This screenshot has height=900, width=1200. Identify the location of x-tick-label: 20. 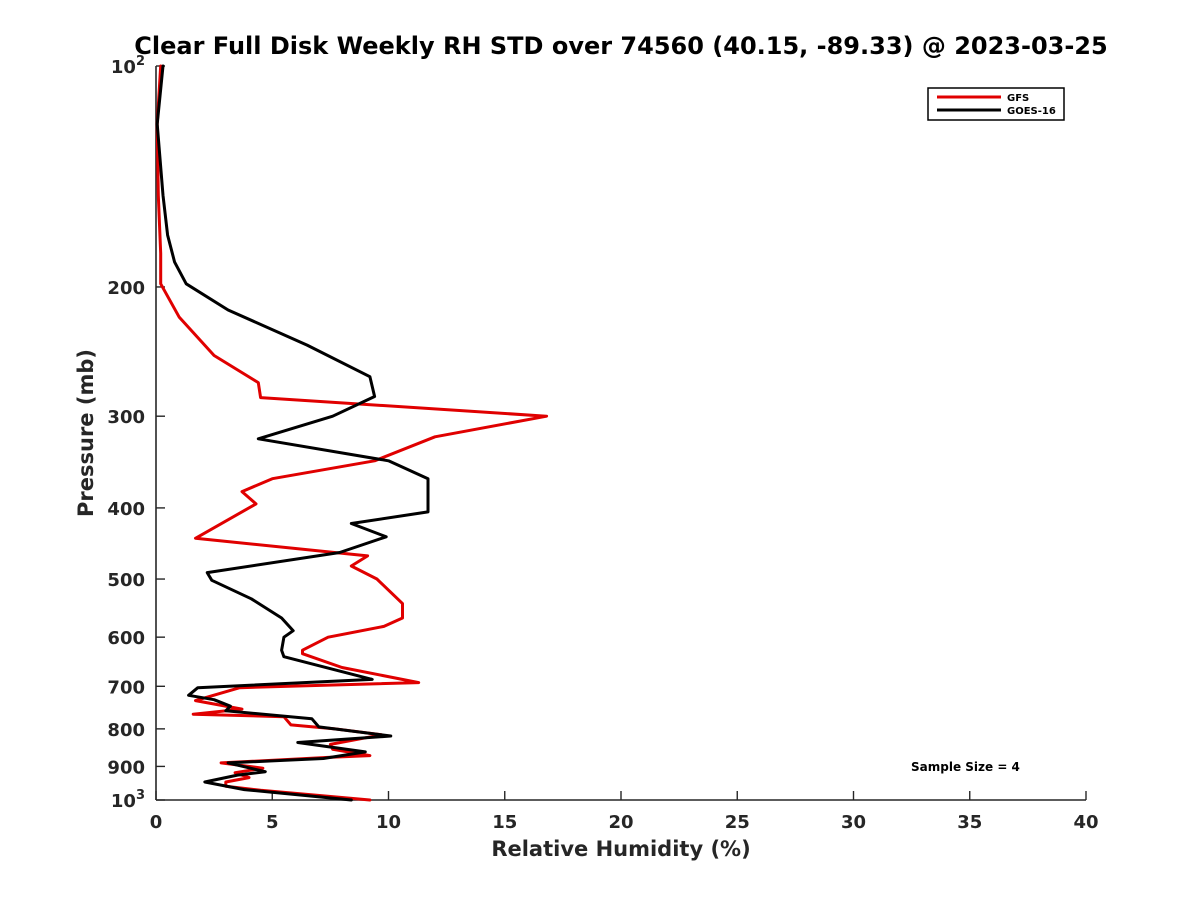
(620, 822).